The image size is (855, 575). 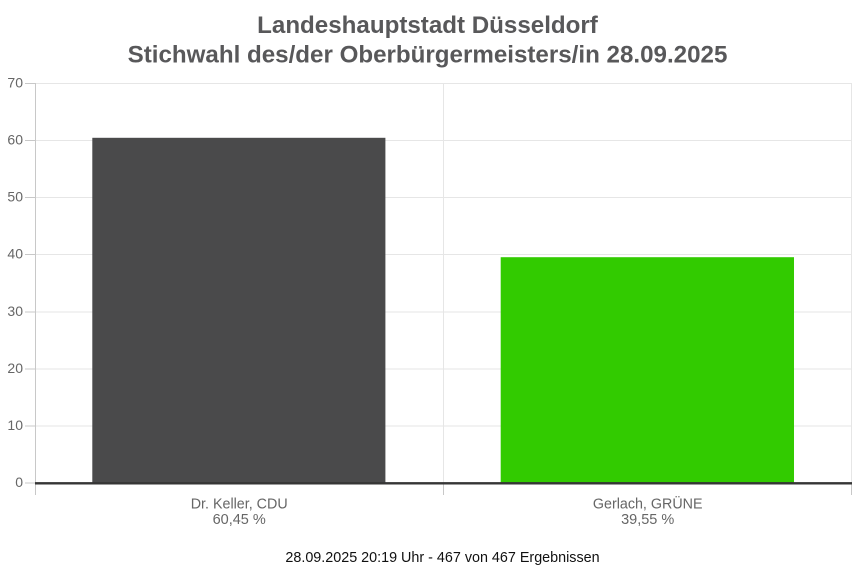 I want to click on svg-text: 0, so click(x=19, y=482).